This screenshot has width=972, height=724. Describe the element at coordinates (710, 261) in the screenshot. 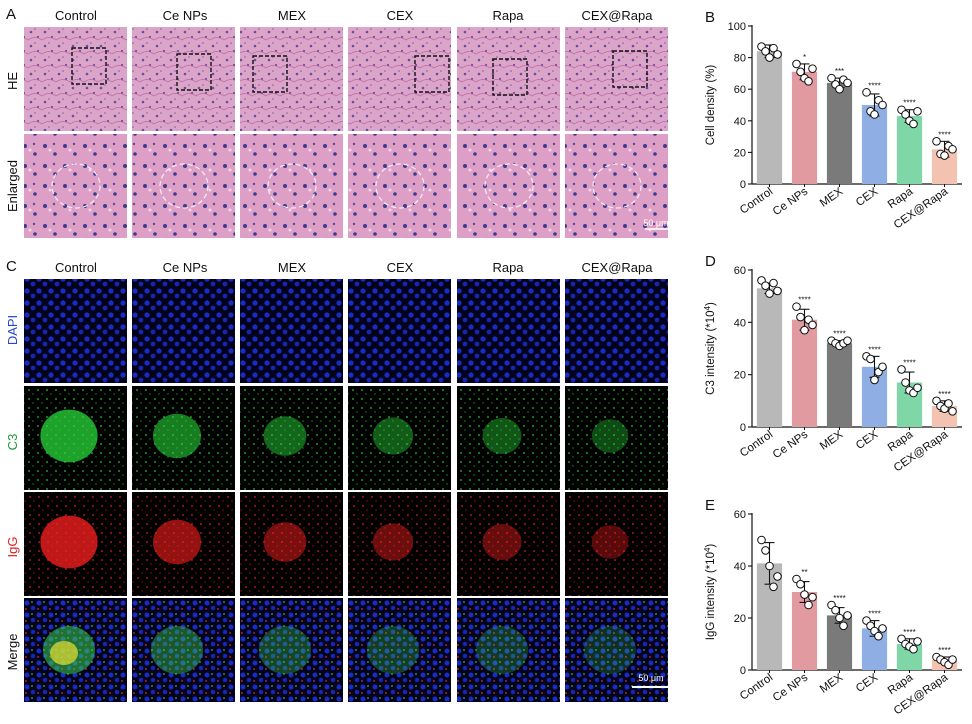

I see `panel-letter: D` at that location.